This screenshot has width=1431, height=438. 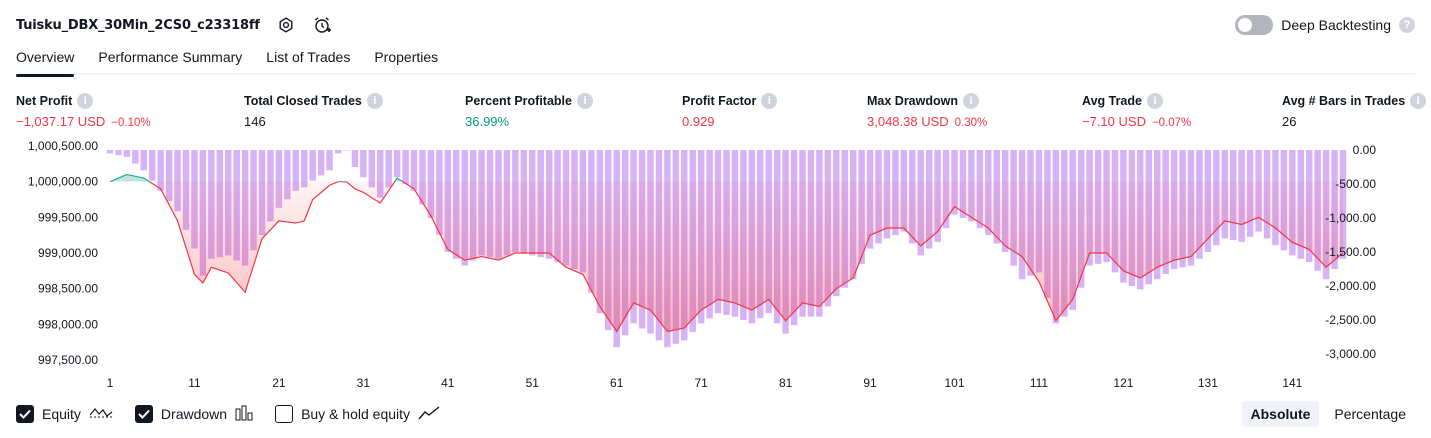 I want to click on value-mode-toggle: Absolute Percentage, so click(x=1328, y=414).